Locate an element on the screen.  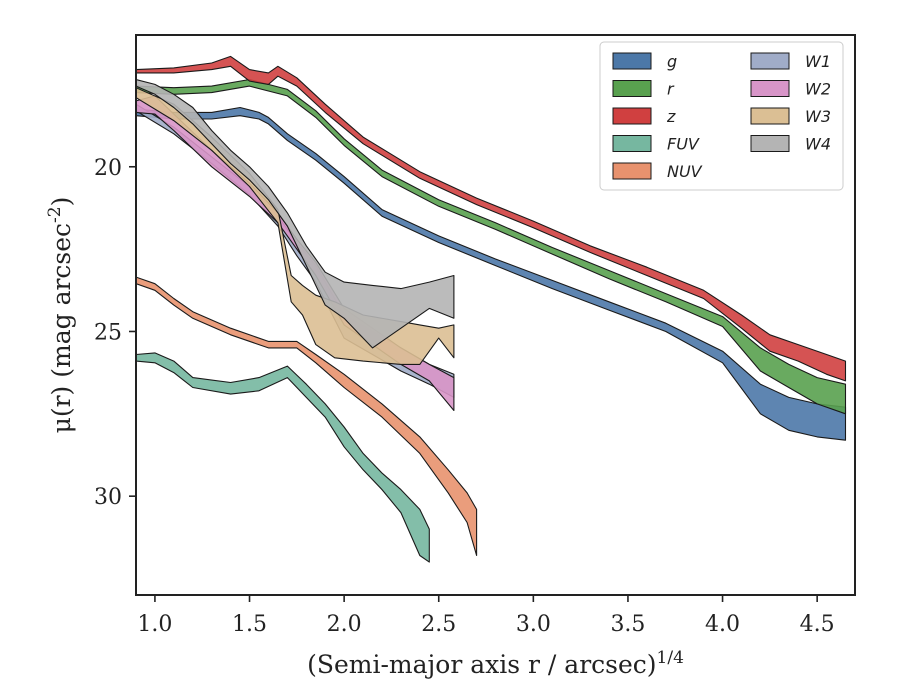
legend-swatch-nuv is located at coordinates (632, 171).